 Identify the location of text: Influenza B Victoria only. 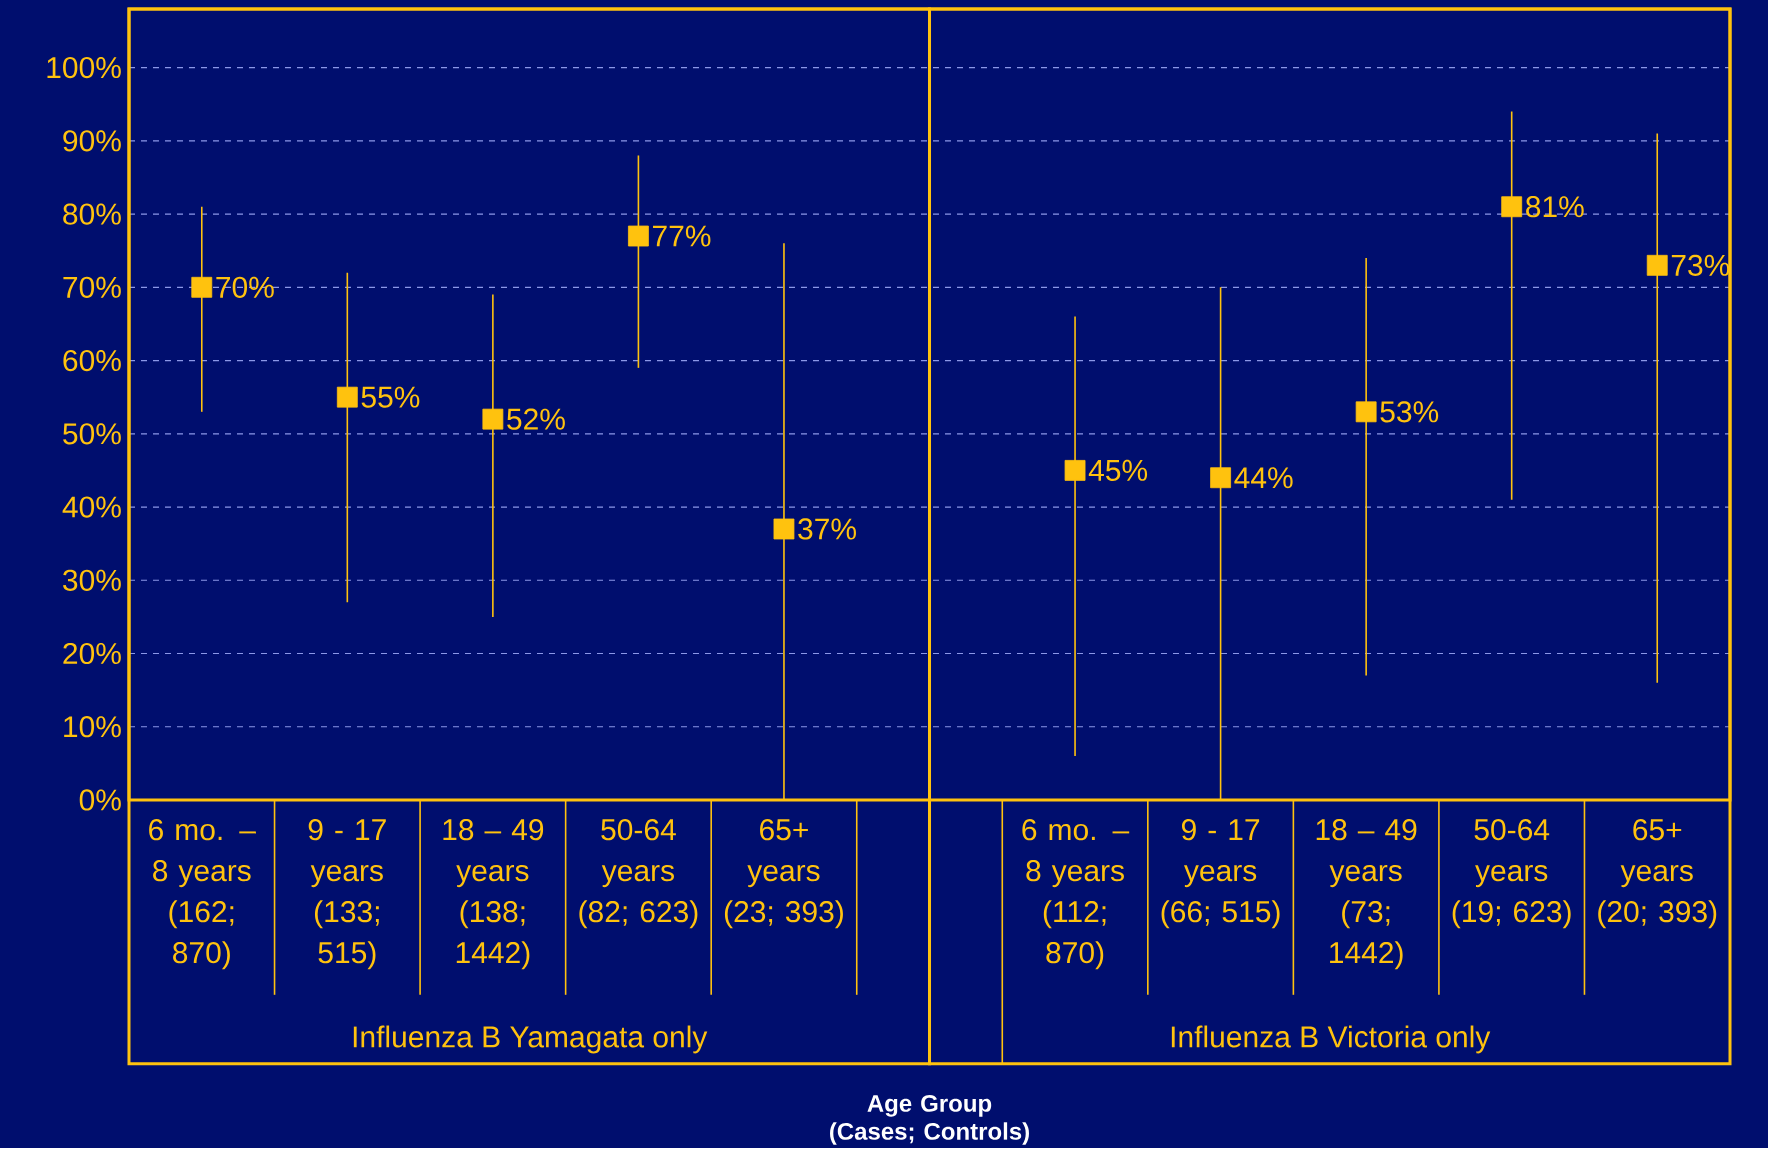
(1331, 1039).